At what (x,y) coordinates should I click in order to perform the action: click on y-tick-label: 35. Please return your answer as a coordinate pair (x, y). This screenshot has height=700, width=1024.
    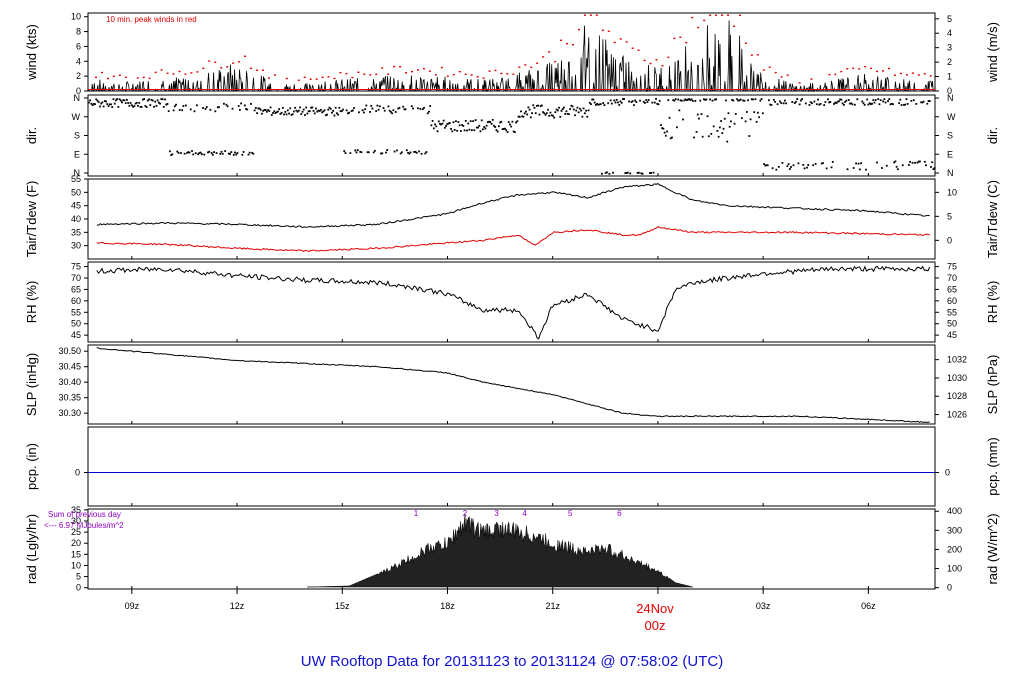
    Looking at the image, I should click on (76, 232).